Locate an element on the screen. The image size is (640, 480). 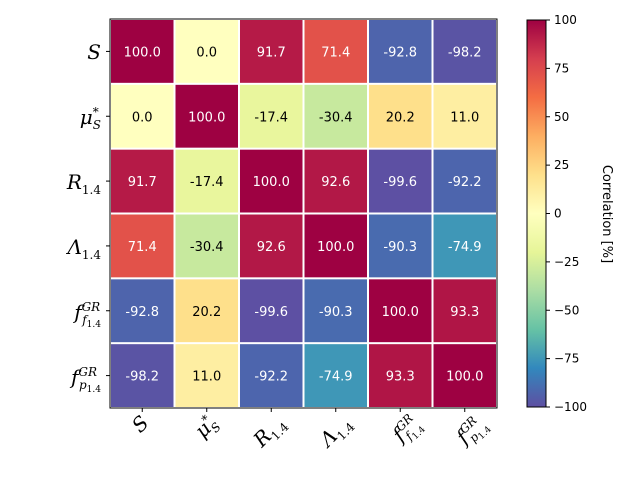
heatmap-cell-r0-c1 is located at coordinates (206, 51).